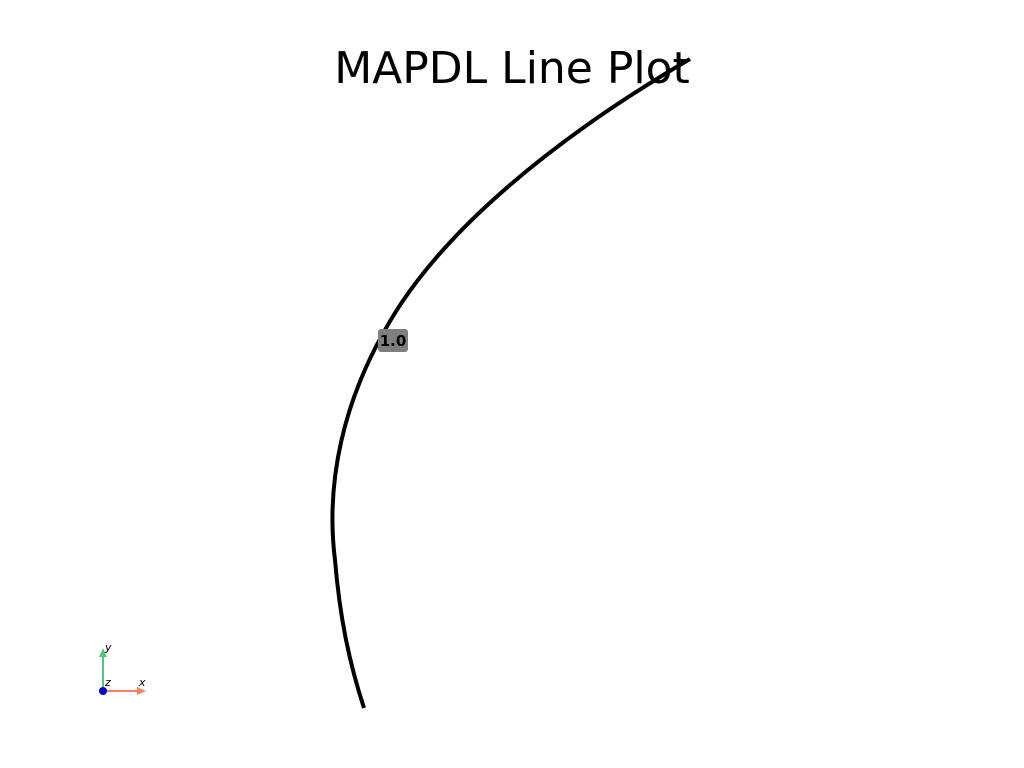 This screenshot has height=768, width=1024. I want to click on z-axis-label: z, so click(107, 682).